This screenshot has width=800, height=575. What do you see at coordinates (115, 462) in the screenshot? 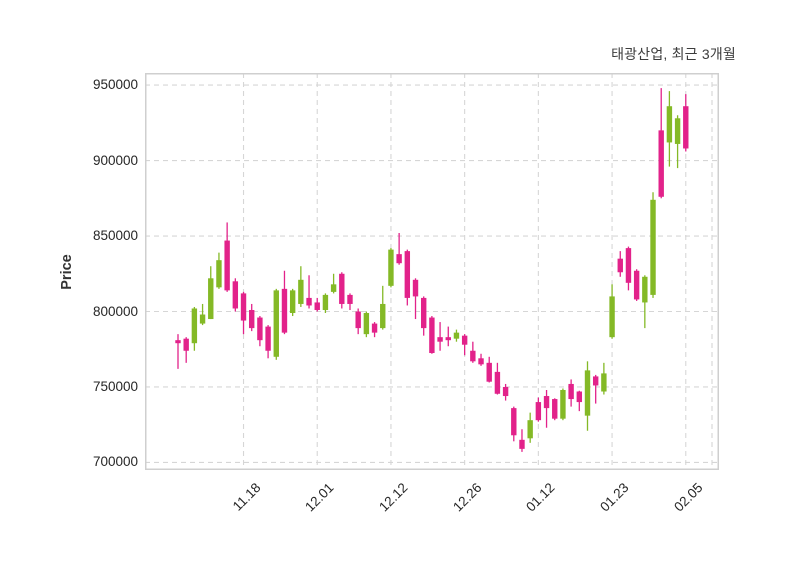
I see `y-tick-label: 700000` at bounding box center [115, 462].